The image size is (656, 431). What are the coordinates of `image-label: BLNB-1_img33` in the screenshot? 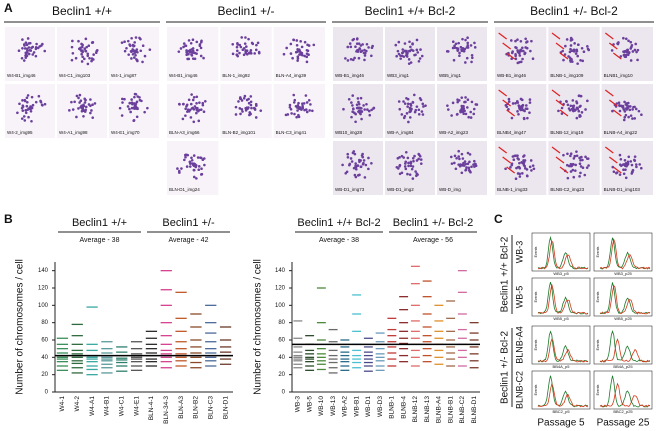 It's located at (512, 189).